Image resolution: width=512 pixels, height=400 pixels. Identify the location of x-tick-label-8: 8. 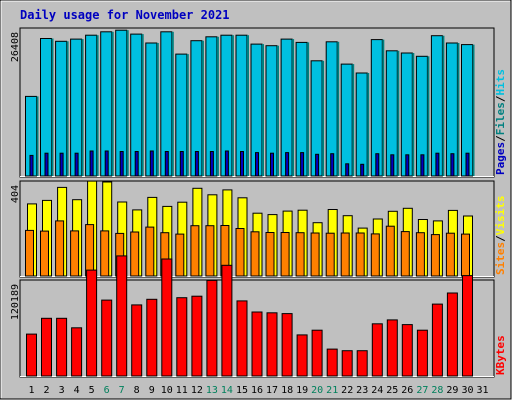
(137, 390).